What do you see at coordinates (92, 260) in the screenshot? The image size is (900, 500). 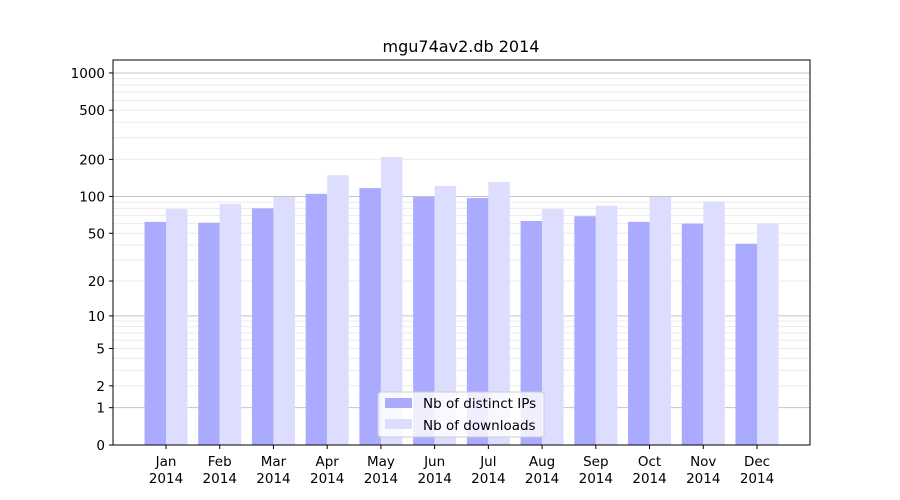 I see `y-axis: 0 1 2 5 10 20 50 100 200 500 1000` at bounding box center [92, 260].